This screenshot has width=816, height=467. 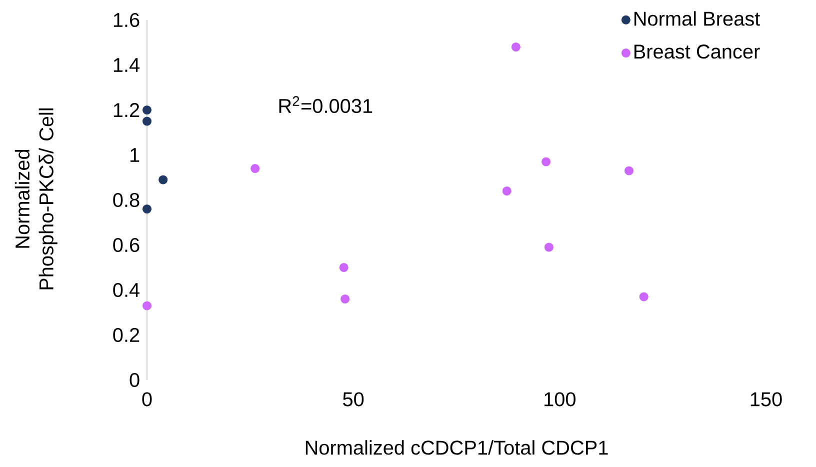 I want to click on x-tick-label: 100, so click(x=560, y=399).